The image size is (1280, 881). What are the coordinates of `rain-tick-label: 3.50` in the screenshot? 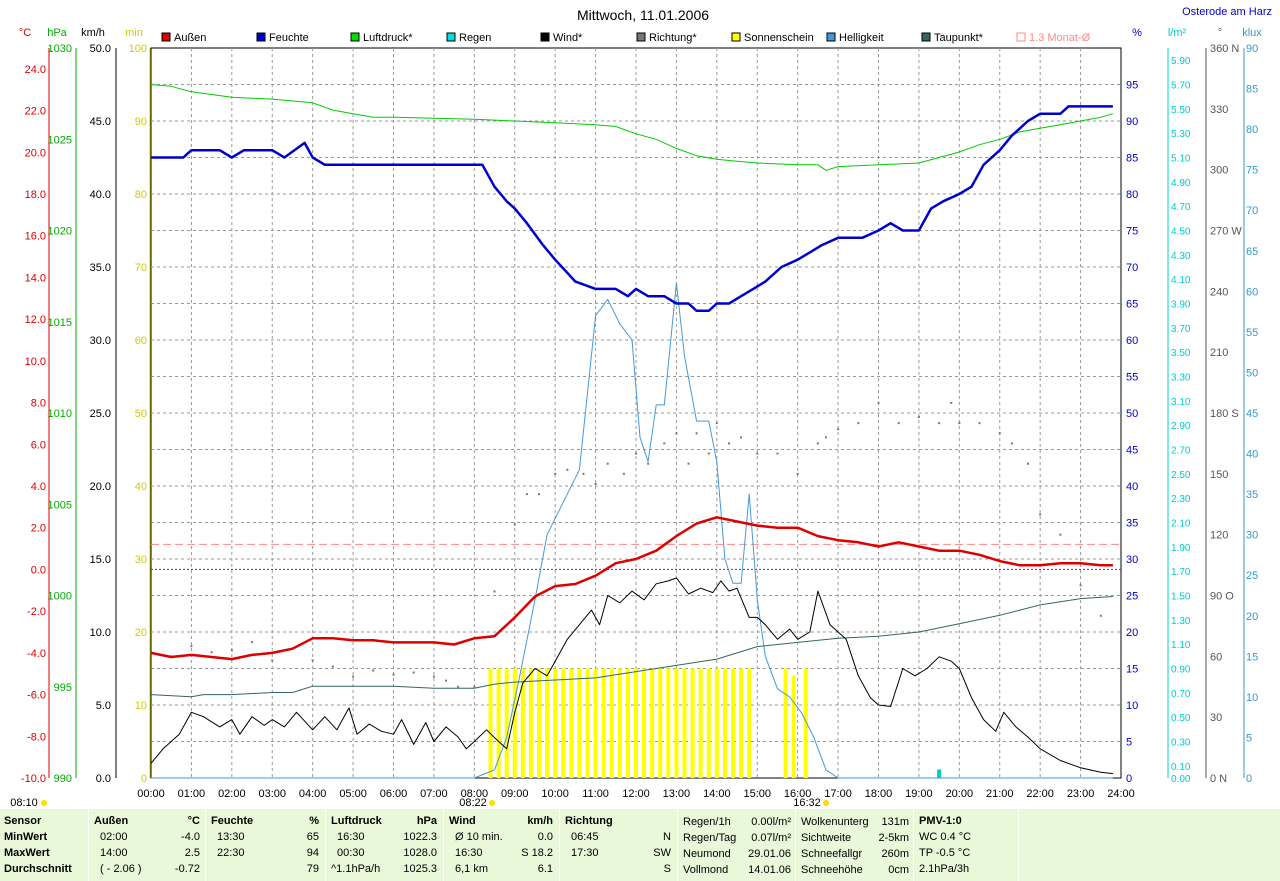 It's located at (1181, 353).